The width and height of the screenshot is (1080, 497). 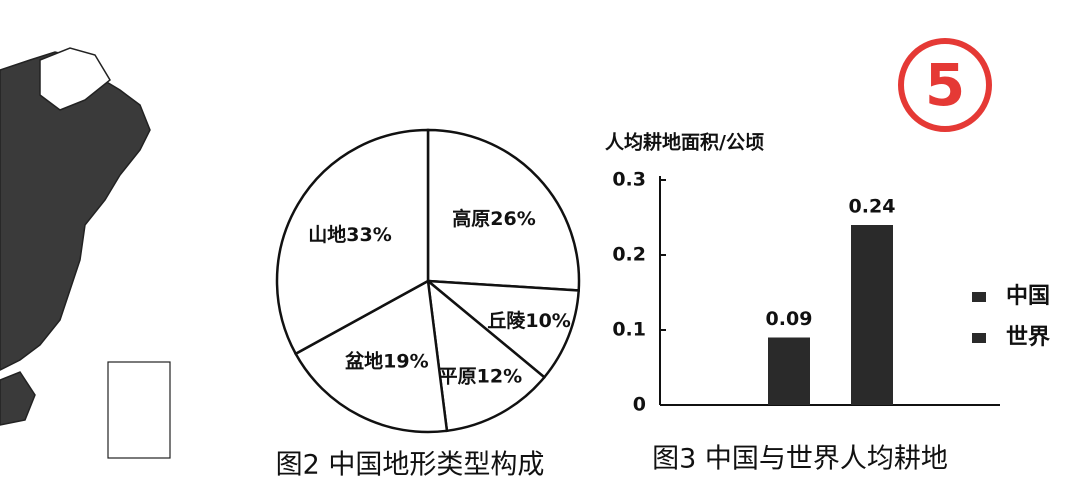 I want to click on slice-name: 盆地, so click(x=363, y=360).